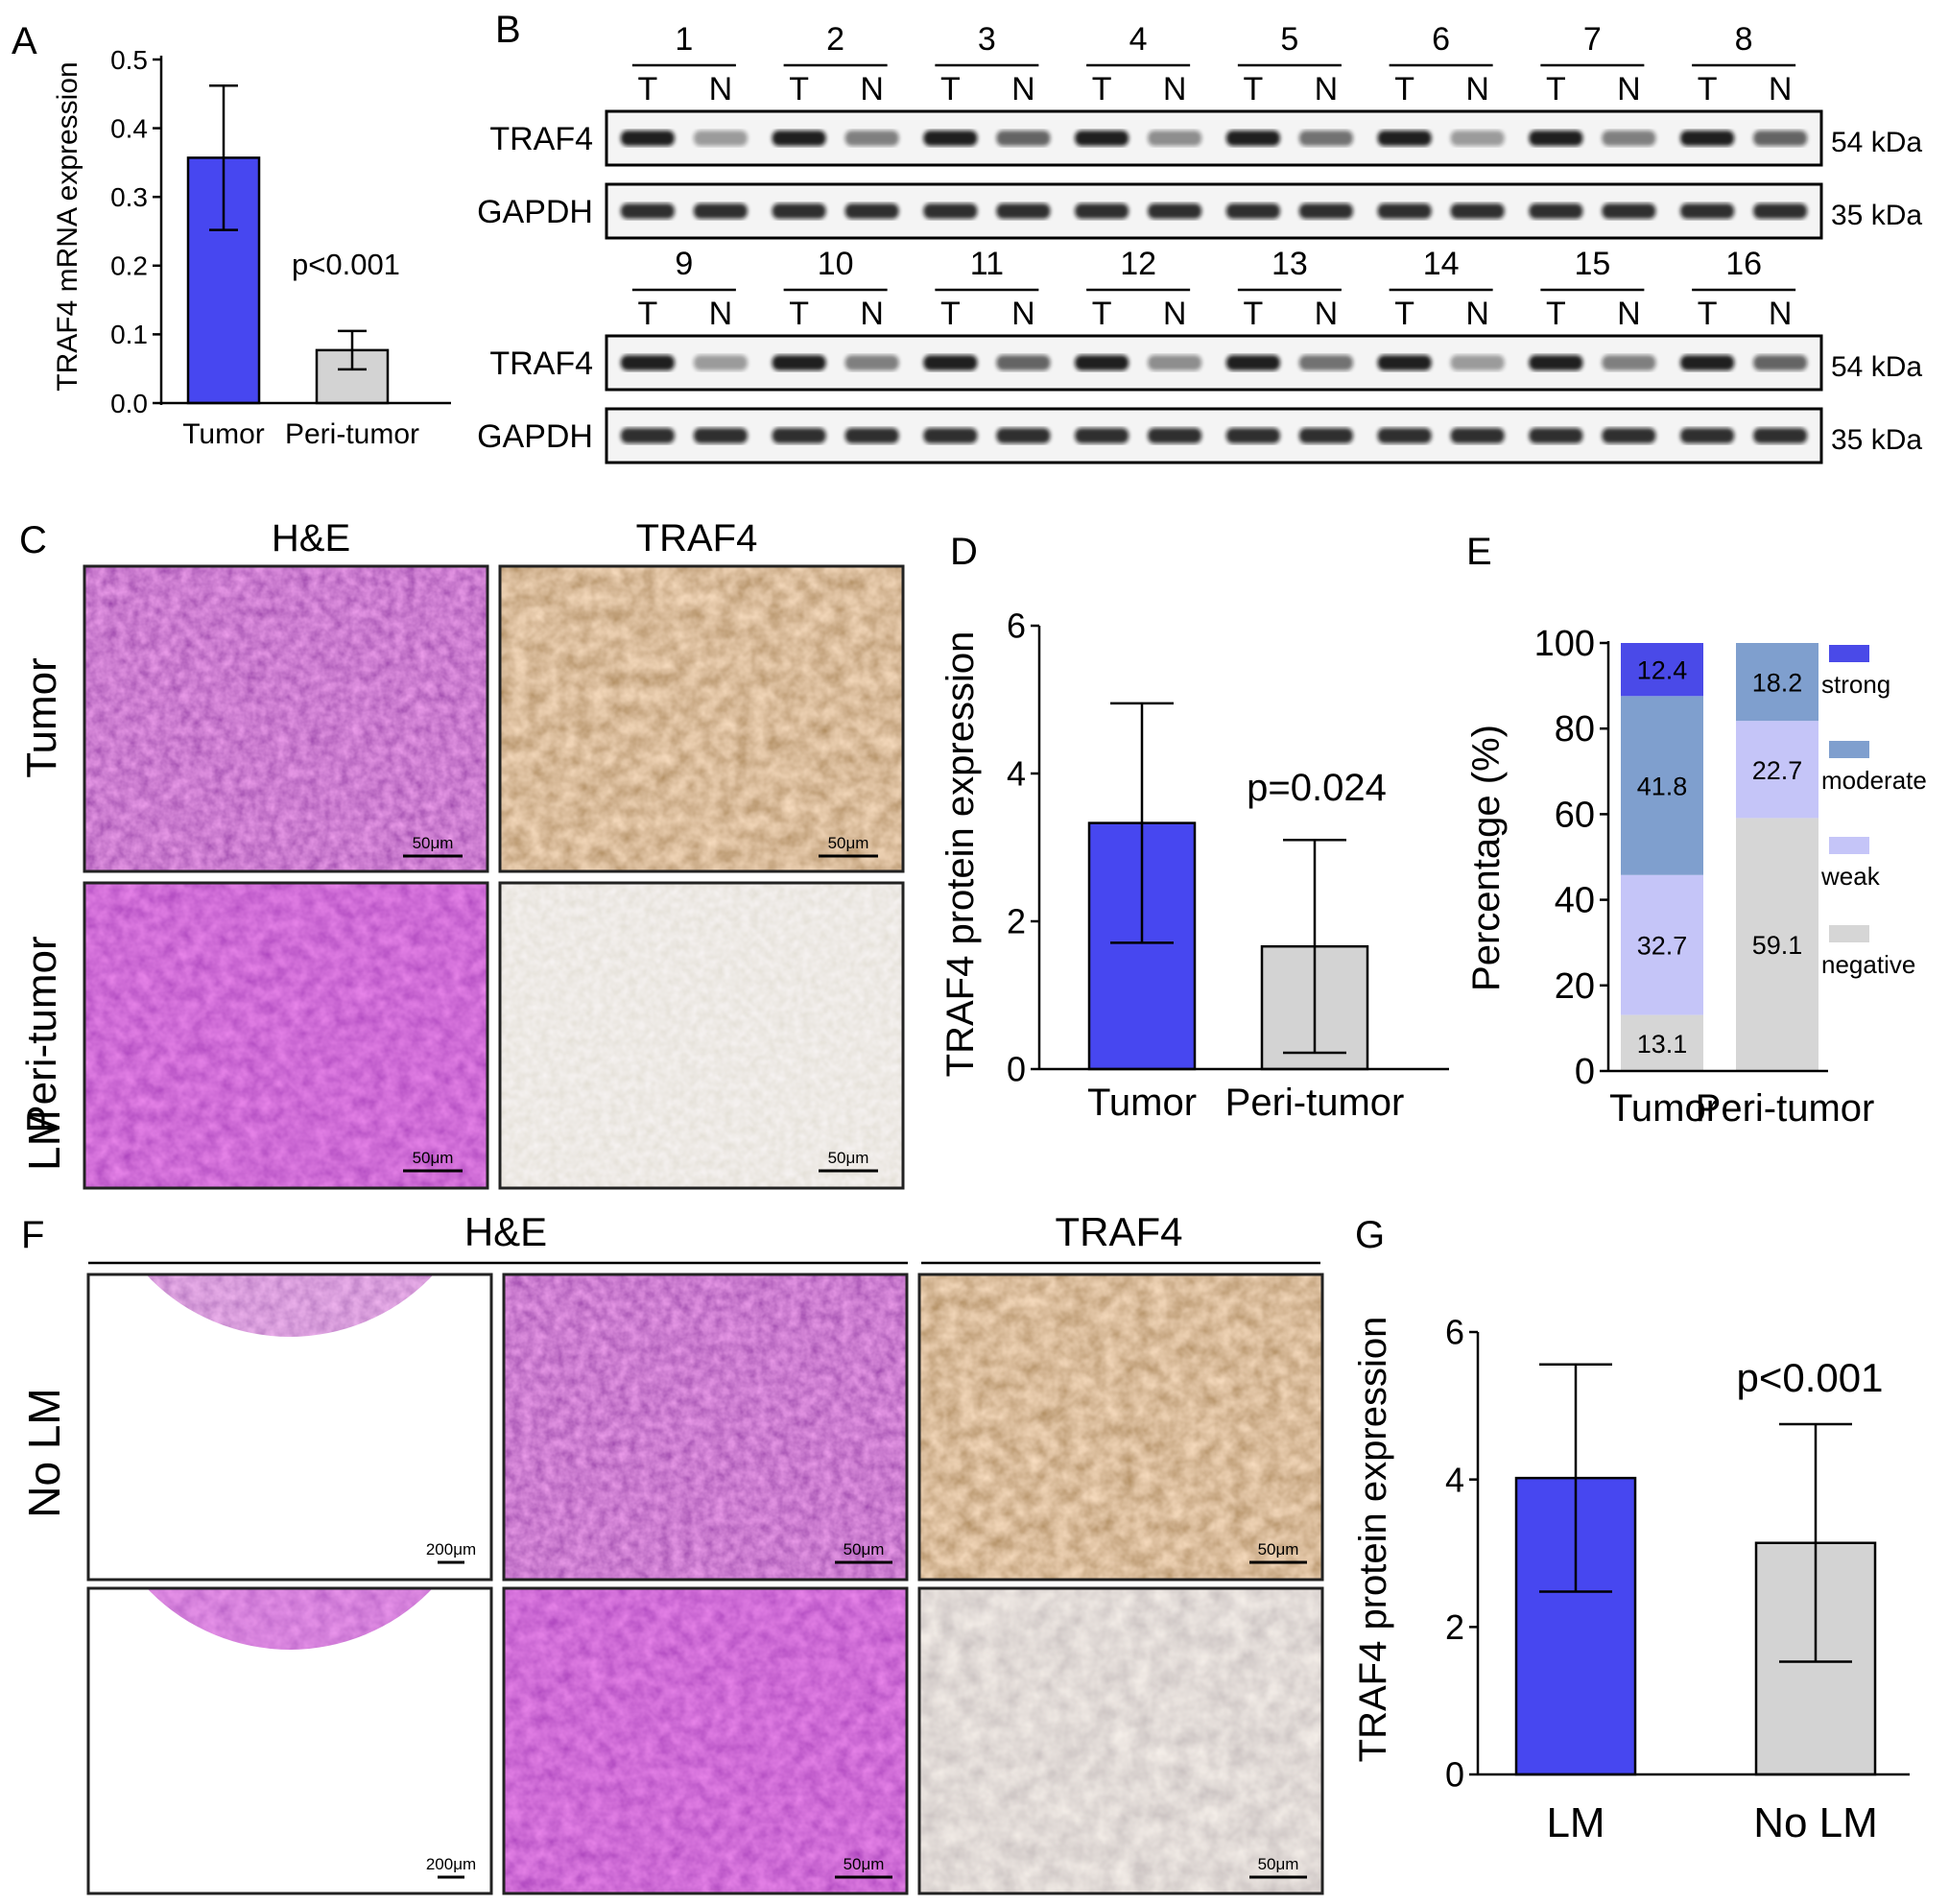 Image resolution: width=1949 pixels, height=1904 pixels. Describe the element at coordinates (848, 846) in the screenshot. I see `scalebar-c2: 50μm` at that location.